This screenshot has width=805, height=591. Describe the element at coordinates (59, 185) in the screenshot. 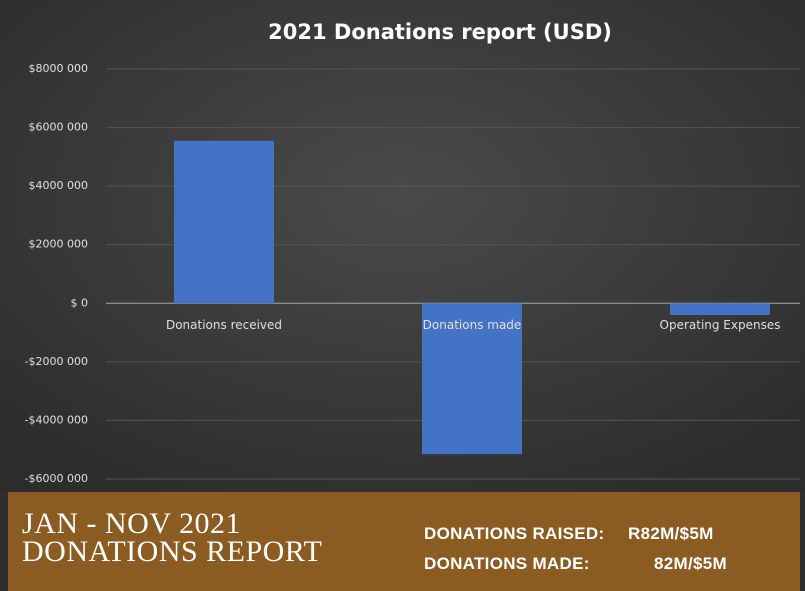

I see `y-tick-label: $4000 000` at that location.